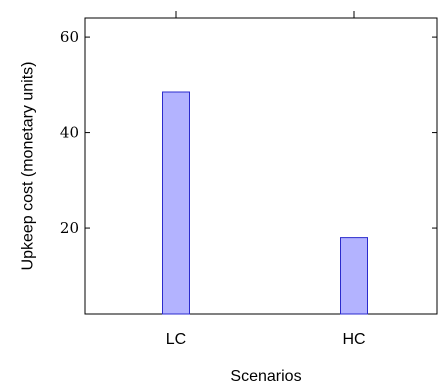 The width and height of the screenshot is (438, 387). I want to click on x-tick-label-hc: HC, so click(353, 339).